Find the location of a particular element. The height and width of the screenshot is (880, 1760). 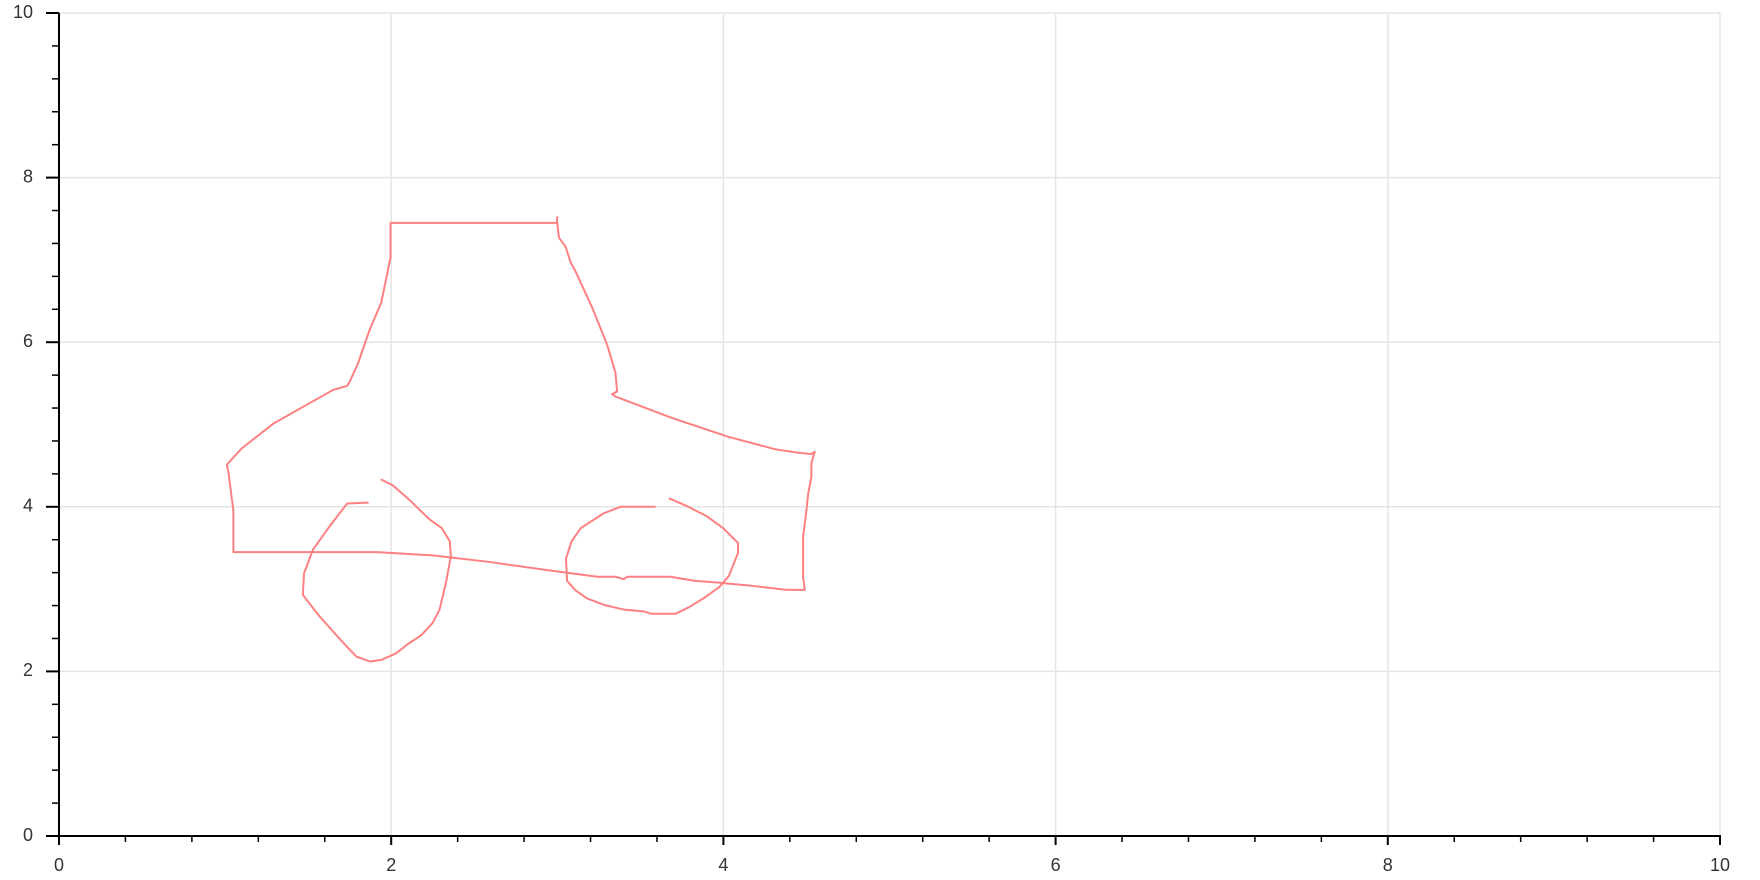

x-tick-label: 10 is located at coordinates (1720, 865).